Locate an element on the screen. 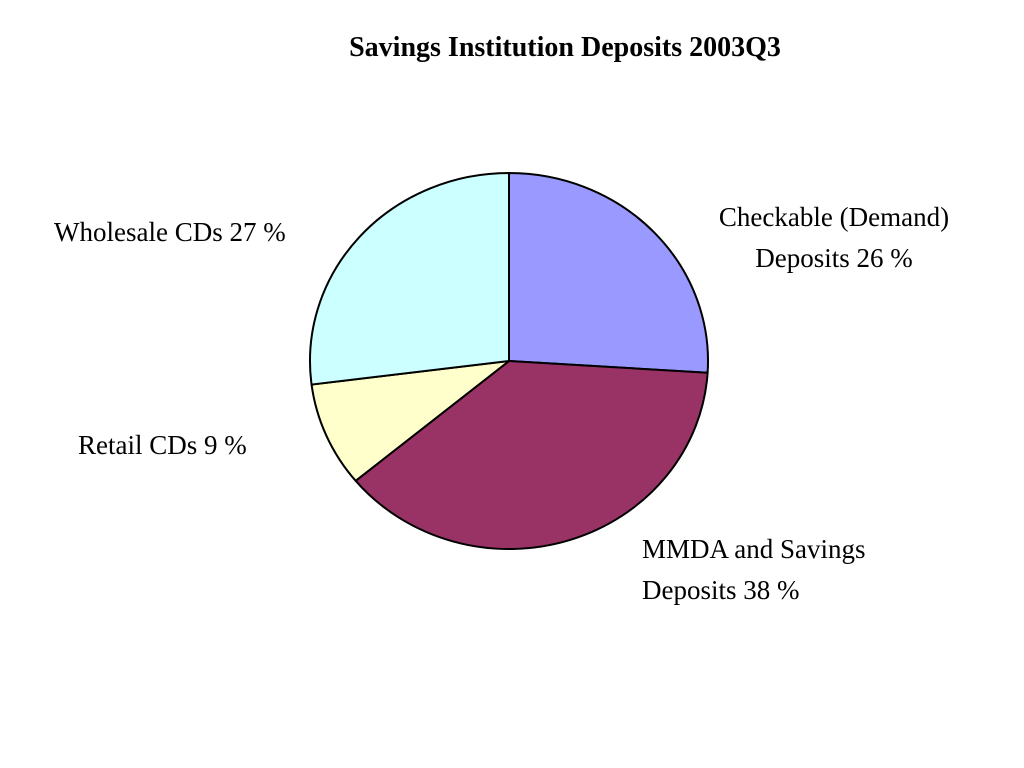  slice-label-line: Retail CDs 9 % is located at coordinates (162, 445).